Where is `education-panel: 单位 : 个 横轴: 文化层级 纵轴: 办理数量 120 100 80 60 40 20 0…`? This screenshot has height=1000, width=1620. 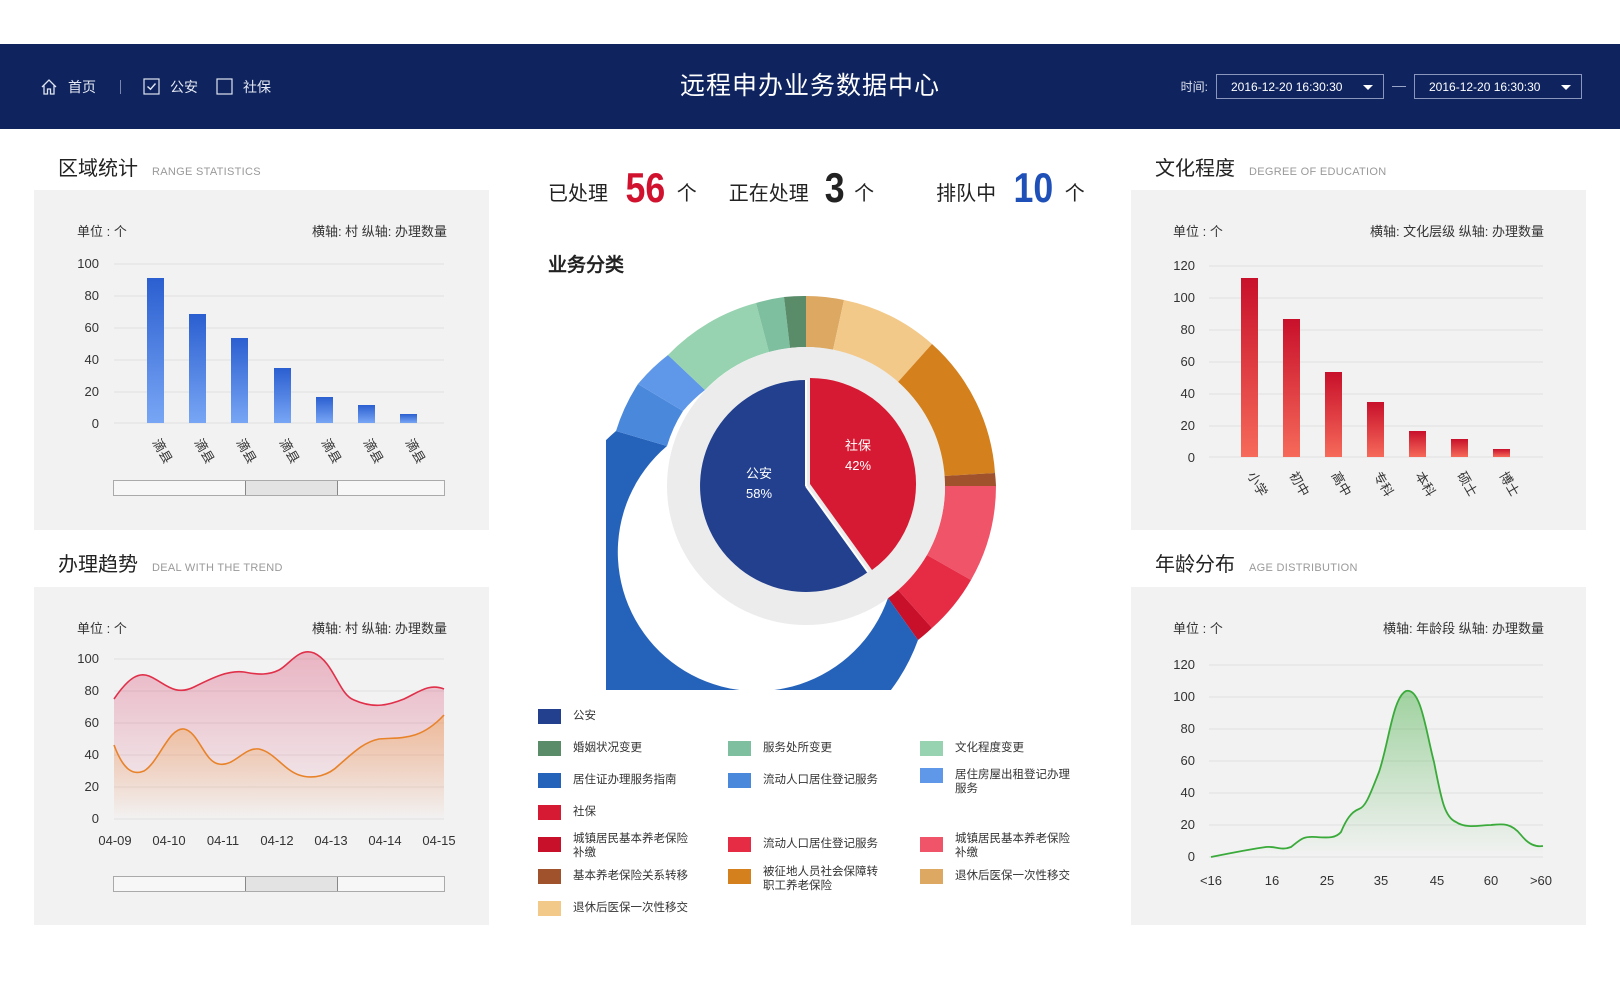
education-panel: 单位 : 个 横轴: 文化层级 纵轴: 办理数量 120 100 80 60 40 20 0… is located at coordinates (1358, 360).